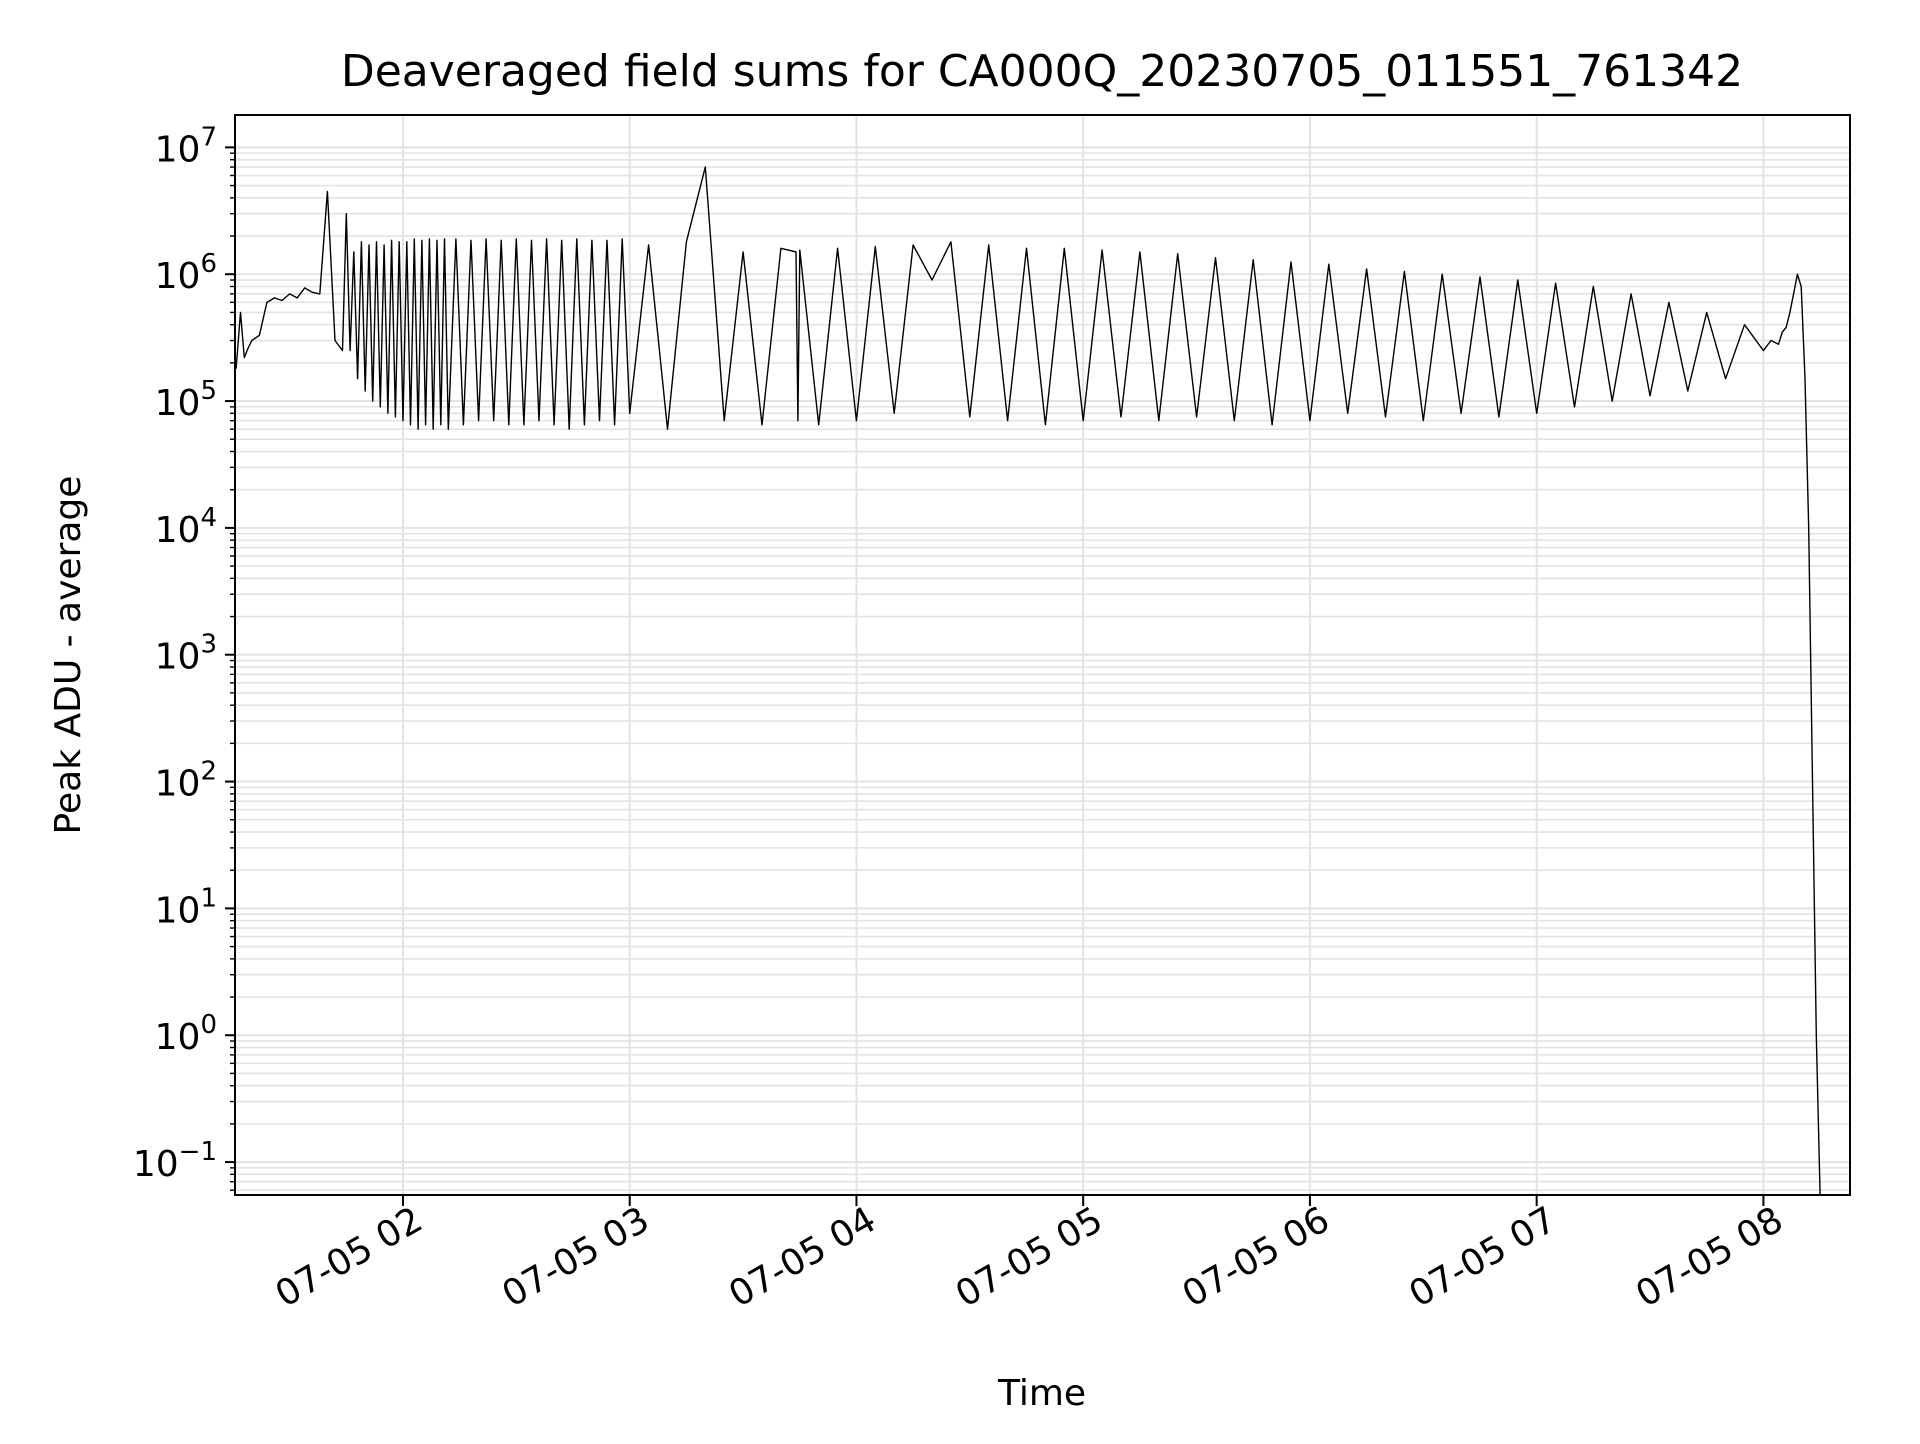 Image resolution: width=1920 pixels, height=1444 pixels. Describe the element at coordinates (186, 527) in the screenshot. I see `y-tick-label: 10⁴` at that location.